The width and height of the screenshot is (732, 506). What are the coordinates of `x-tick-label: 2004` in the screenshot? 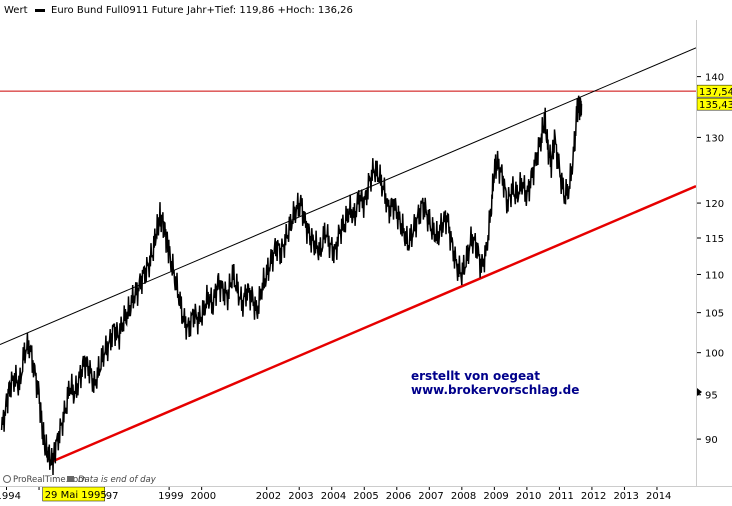 It's located at (333, 496).